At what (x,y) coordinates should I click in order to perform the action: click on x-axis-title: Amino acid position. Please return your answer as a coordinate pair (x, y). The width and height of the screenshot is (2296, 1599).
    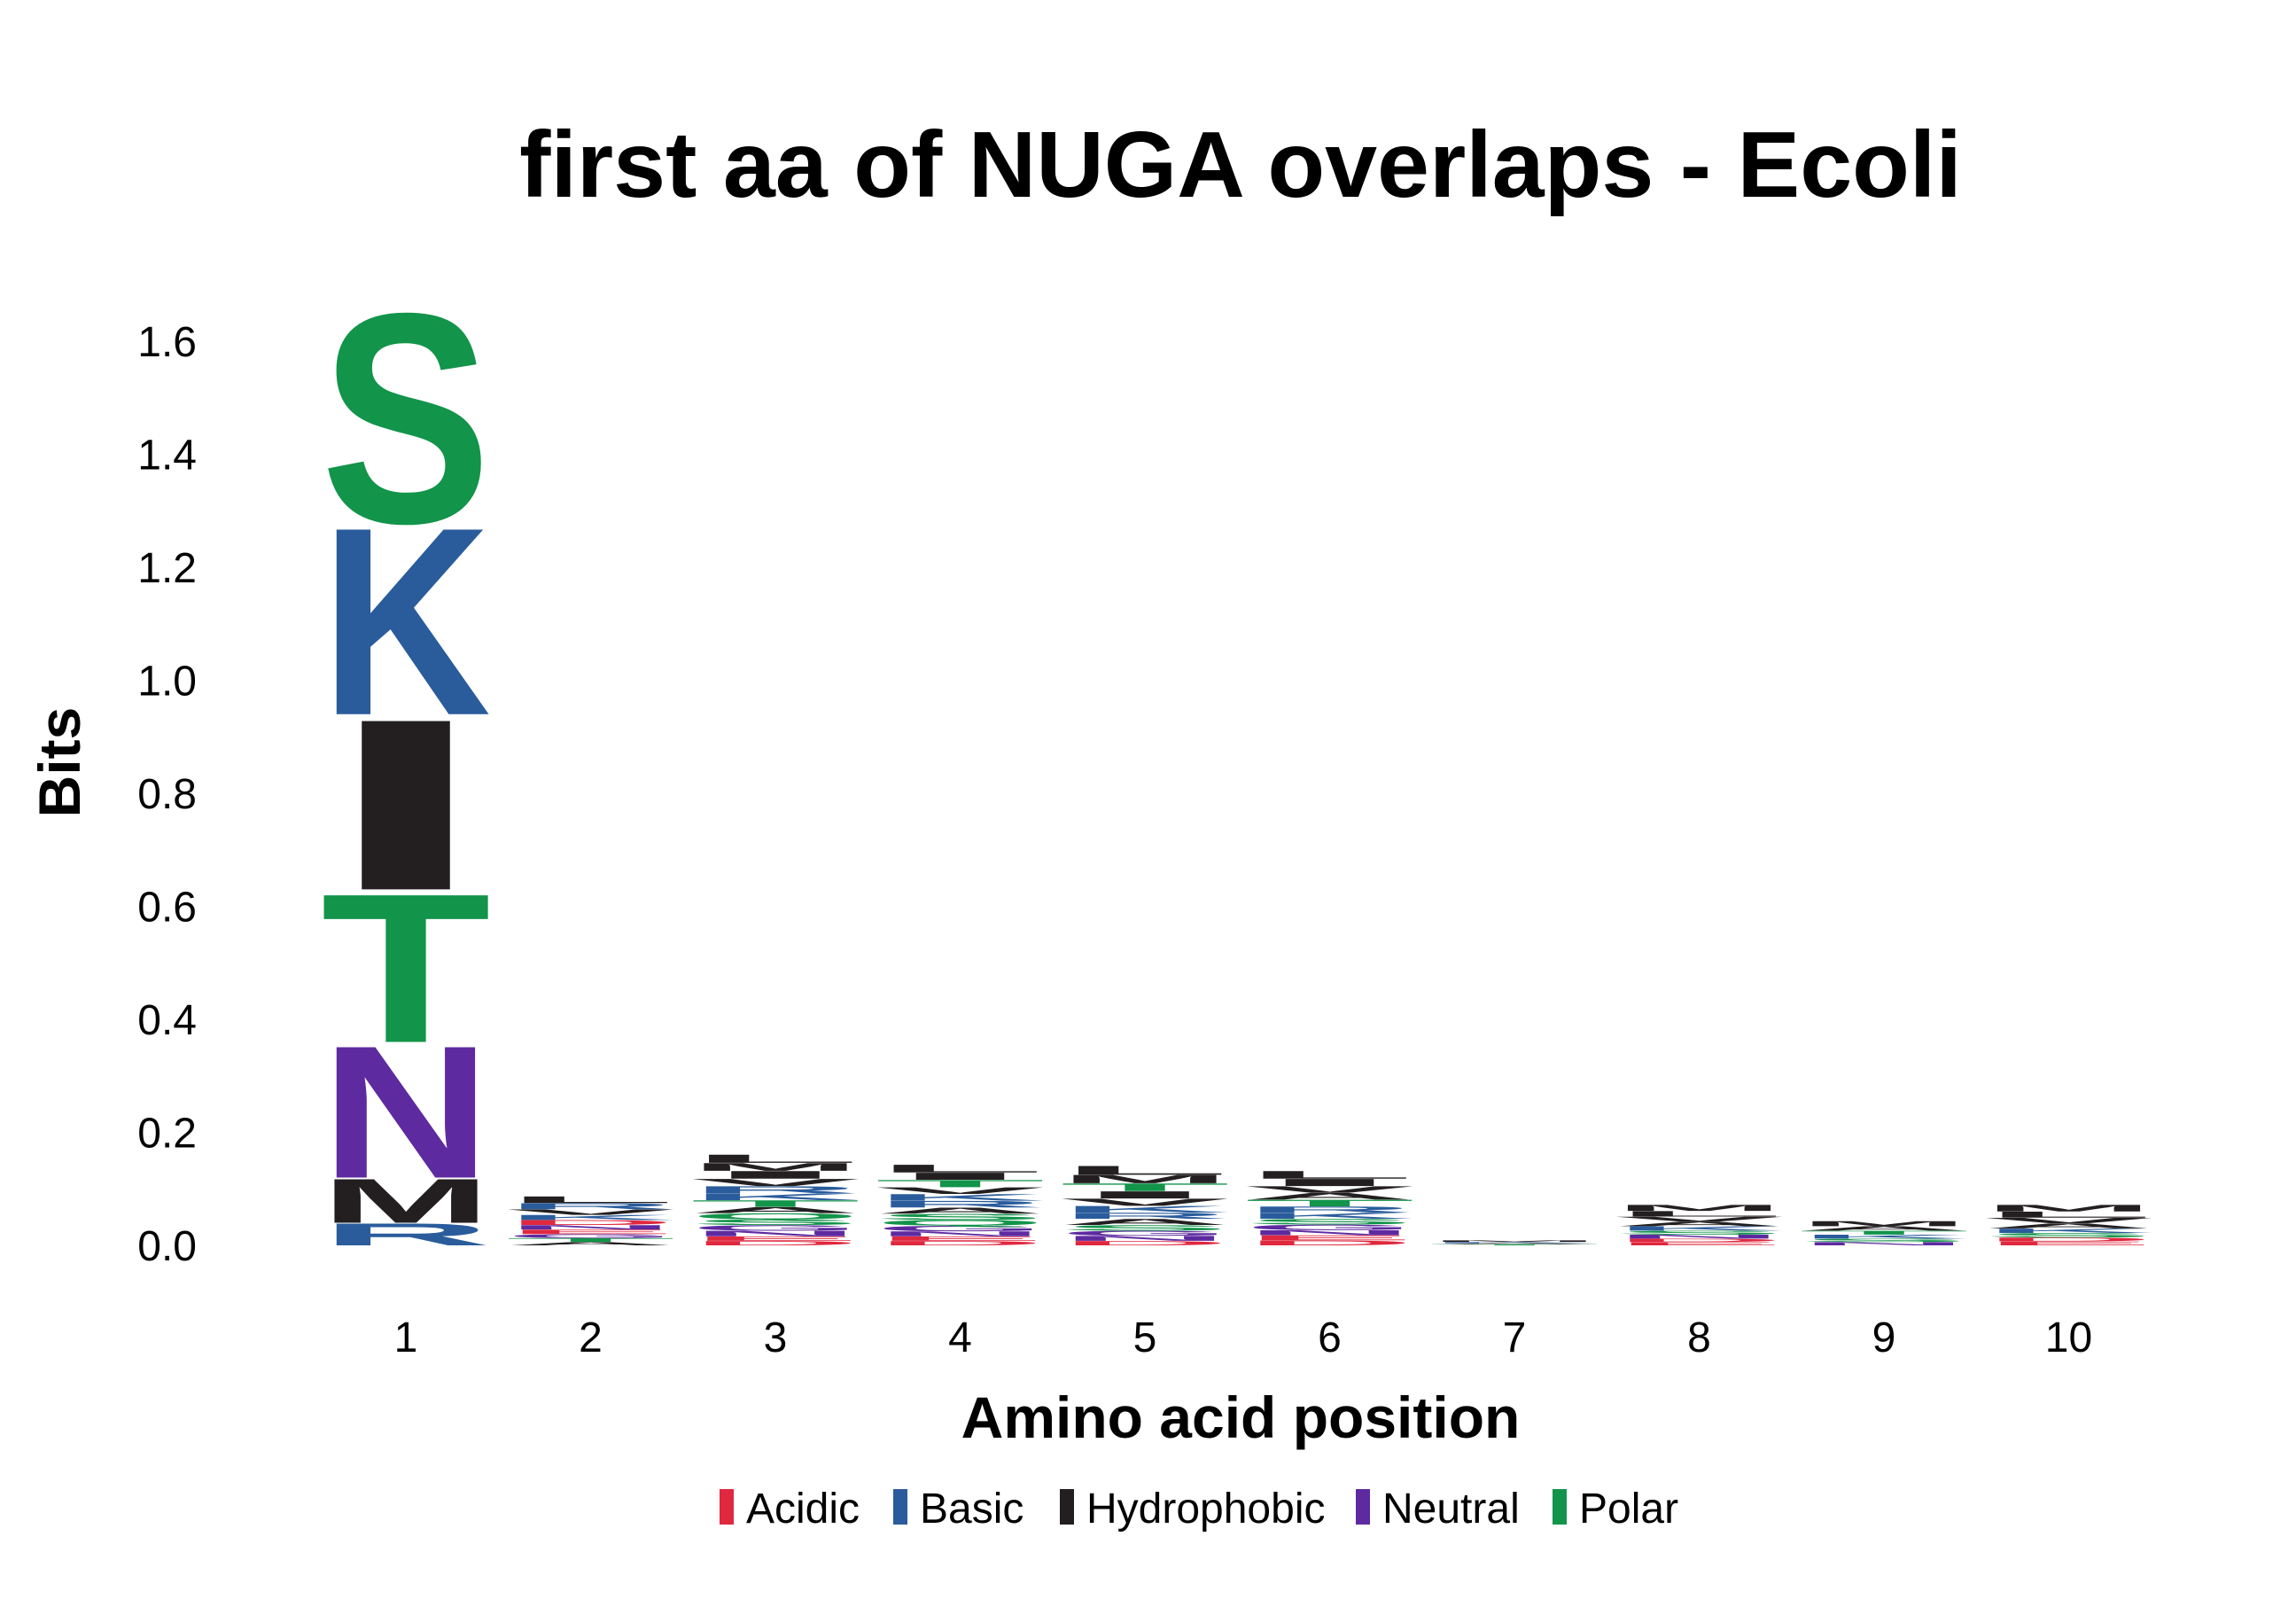
    Looking at the image, I should click on (1241, 1417).